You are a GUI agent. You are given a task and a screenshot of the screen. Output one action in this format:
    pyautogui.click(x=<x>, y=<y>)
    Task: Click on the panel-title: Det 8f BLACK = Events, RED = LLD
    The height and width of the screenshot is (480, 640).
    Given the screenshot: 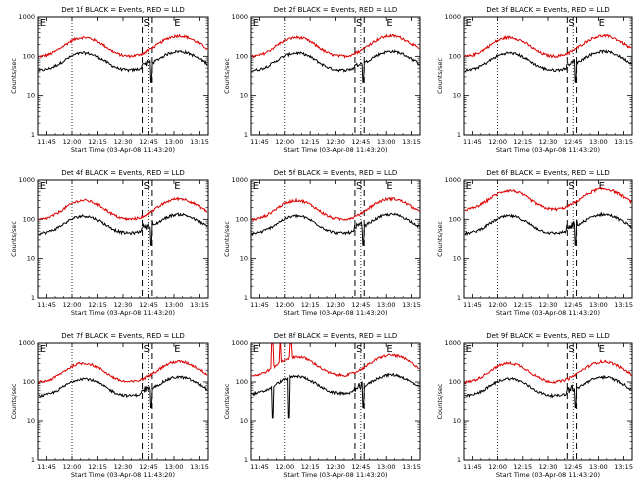 What is the action you would take?
    pyautogui.click(x=335, y=336)
    